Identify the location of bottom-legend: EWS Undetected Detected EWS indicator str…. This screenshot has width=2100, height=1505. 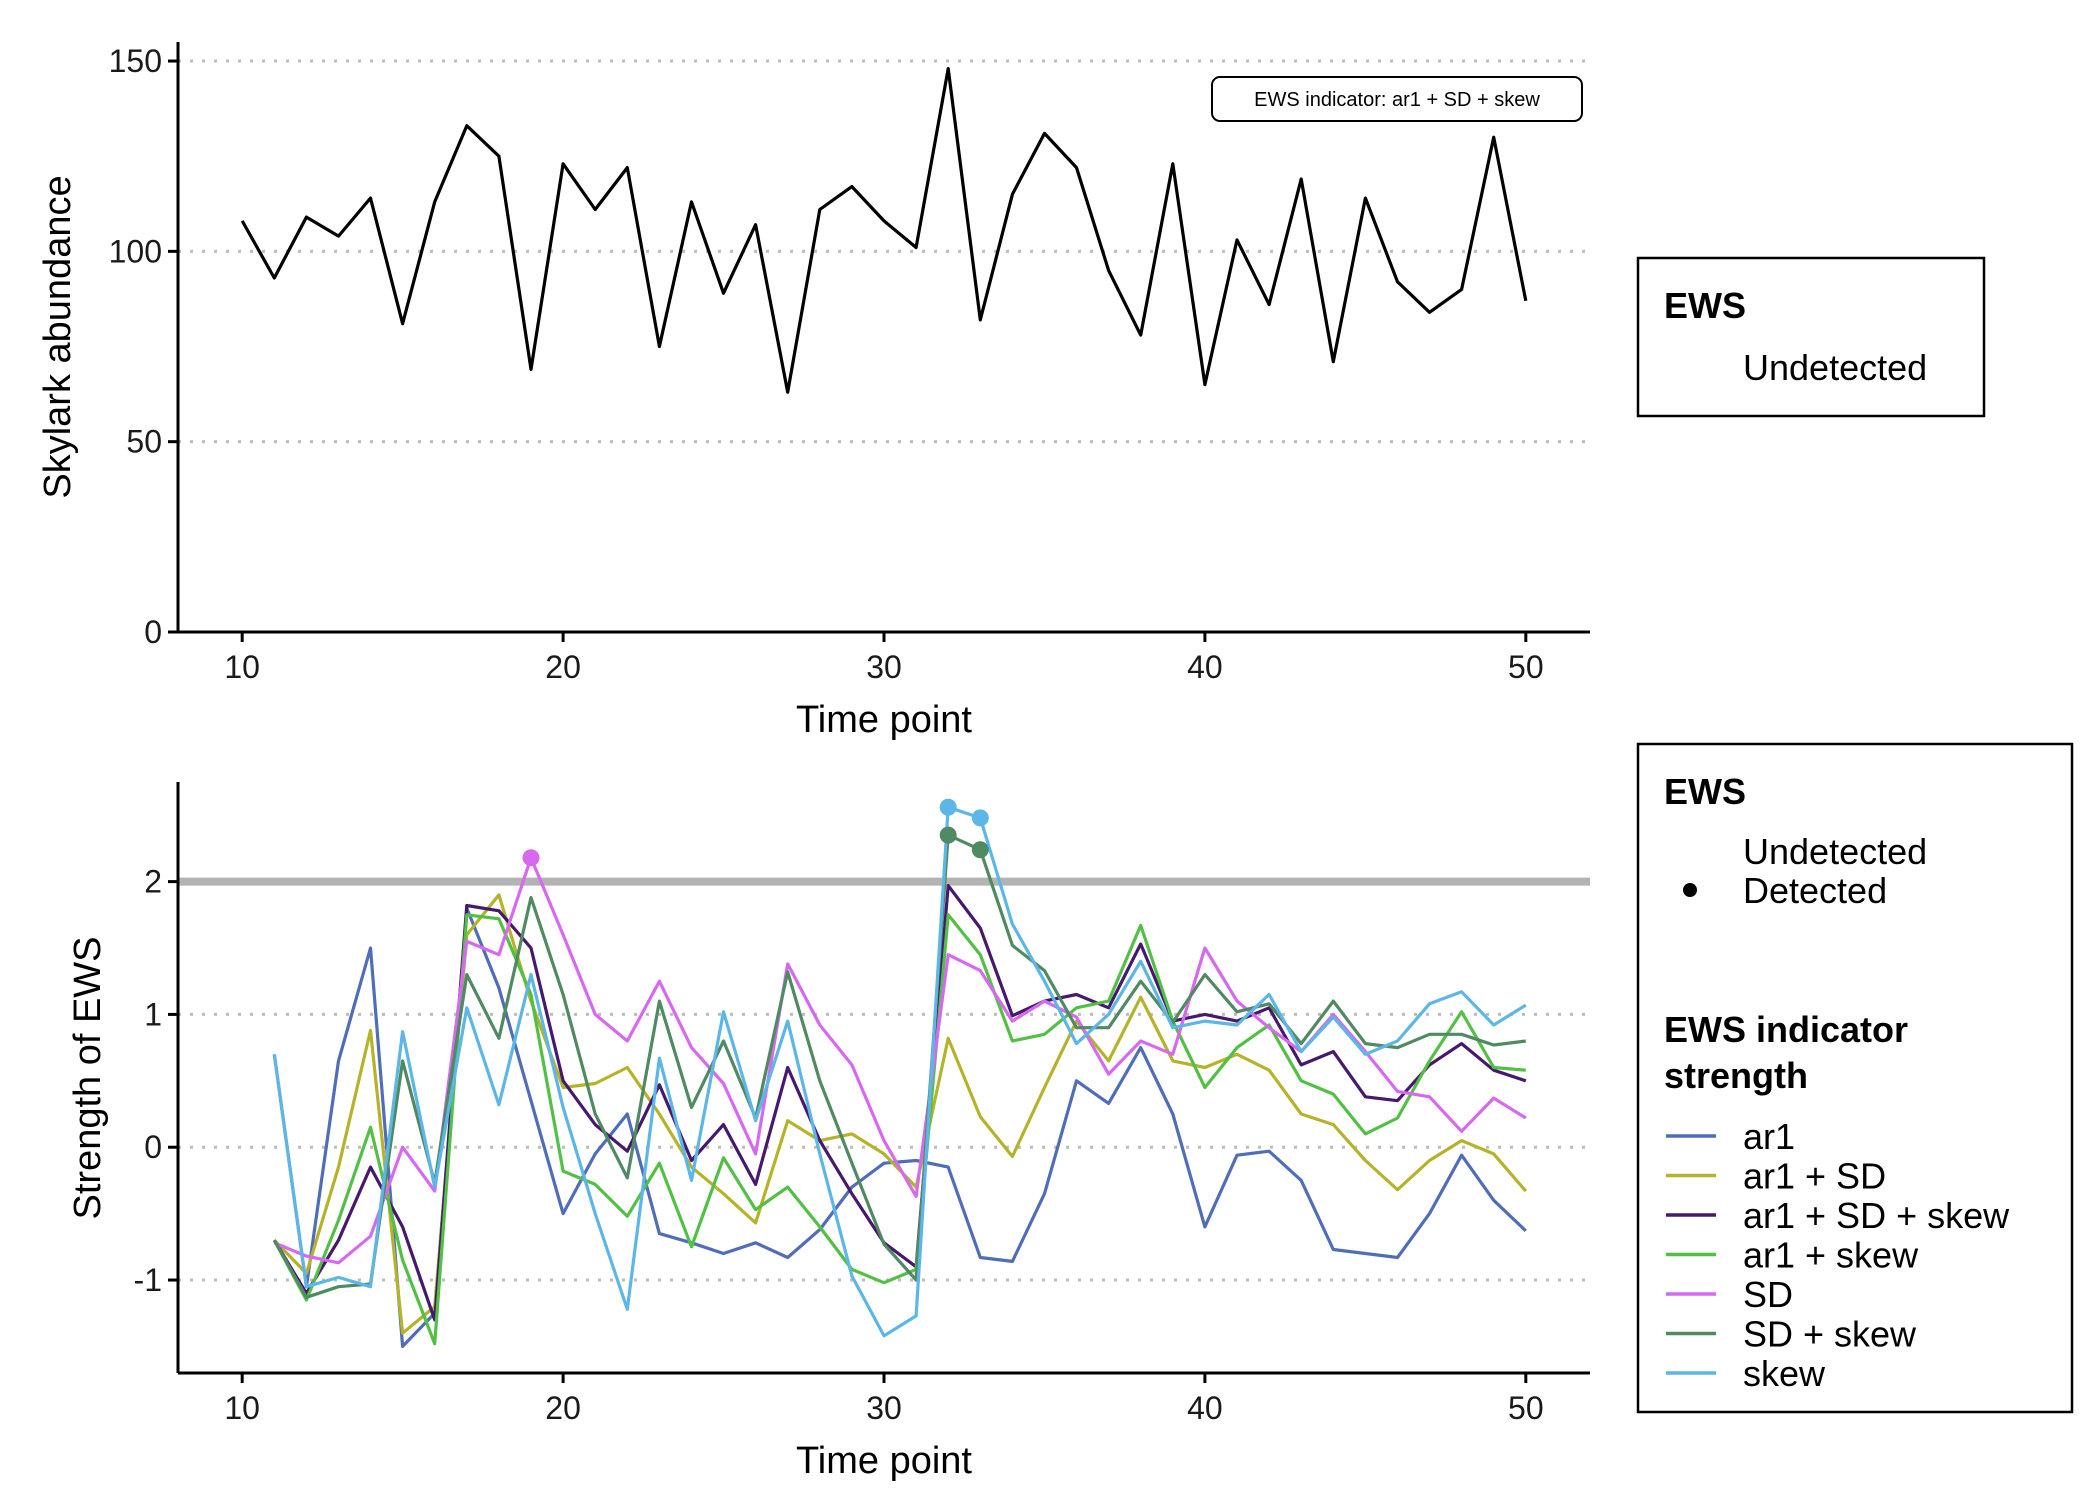
(1855, 1078).